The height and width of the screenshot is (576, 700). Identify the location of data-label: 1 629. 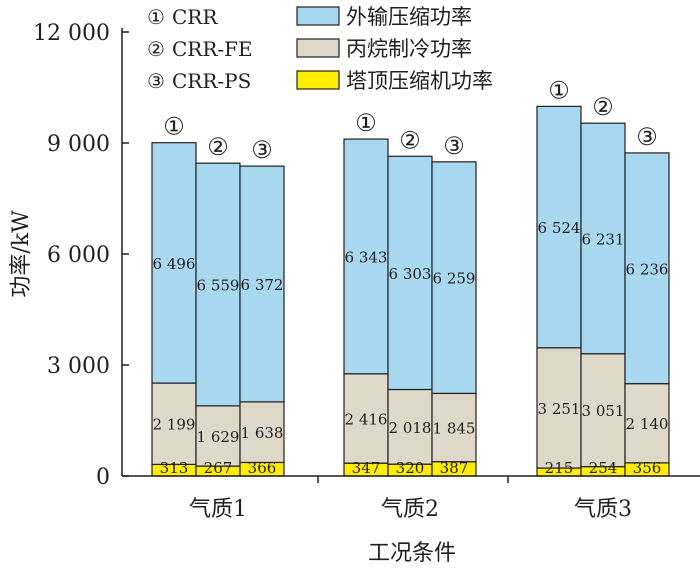
(218, 437).